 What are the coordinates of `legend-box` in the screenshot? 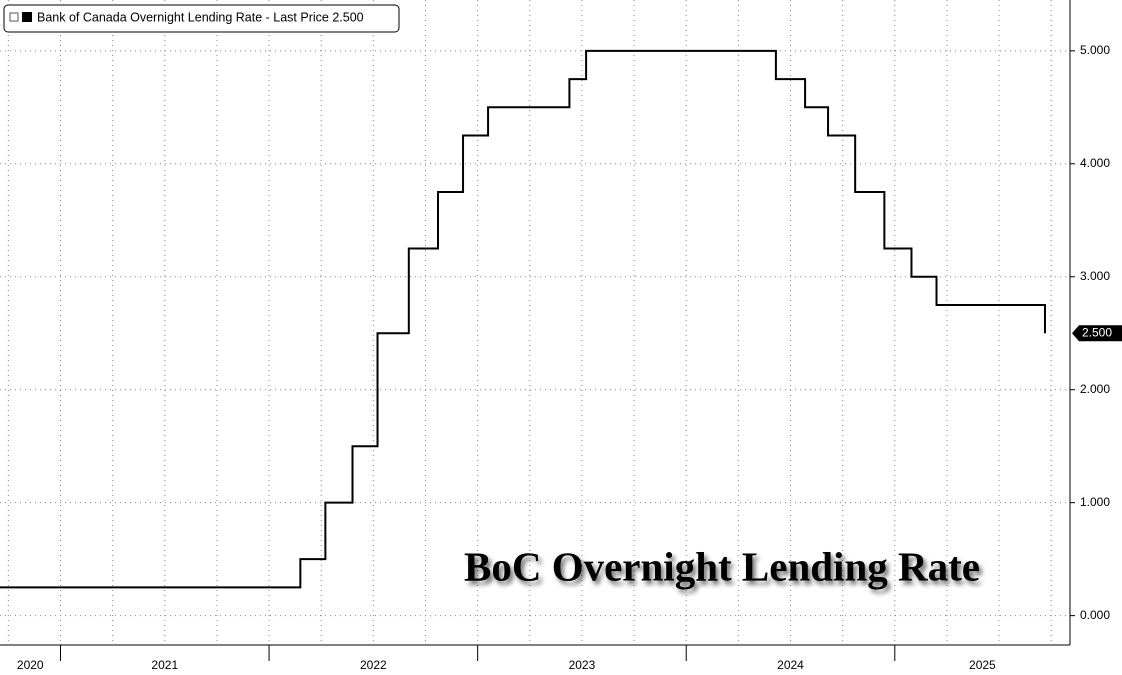 It's located at (201, 18).